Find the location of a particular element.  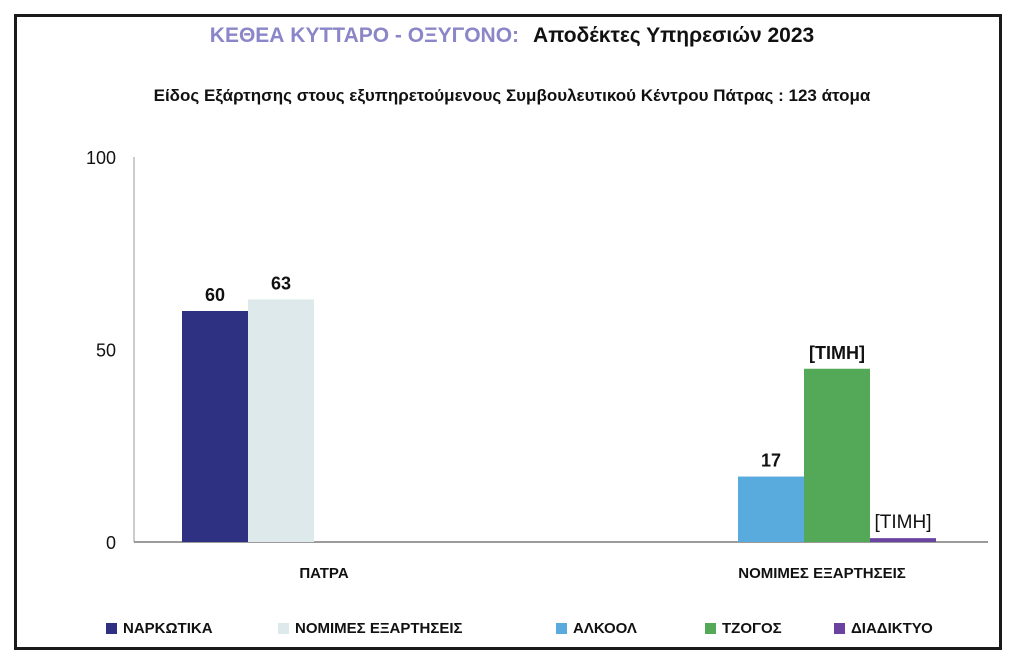

y-tick-label: 100 is located at coordinates (101, 158).